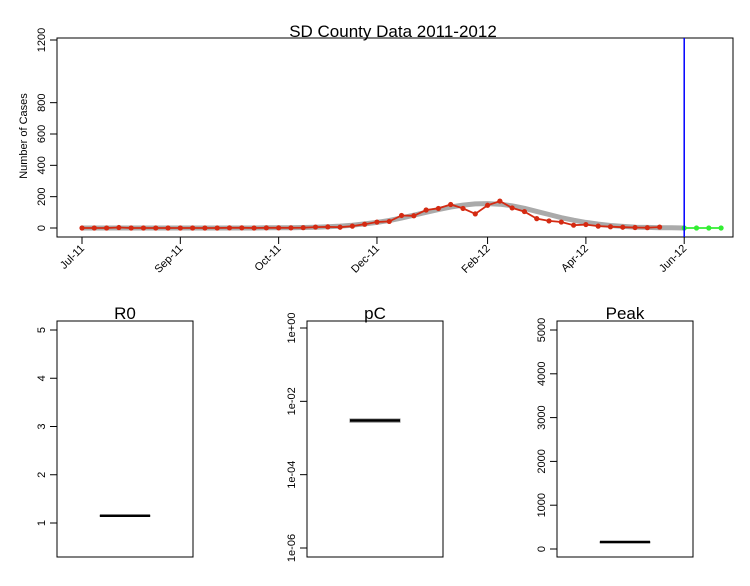 The height and width of the screenshot is (586, 750). I want to click on y-axis: 0 200 400 600 800 1200, so click(46, 129).